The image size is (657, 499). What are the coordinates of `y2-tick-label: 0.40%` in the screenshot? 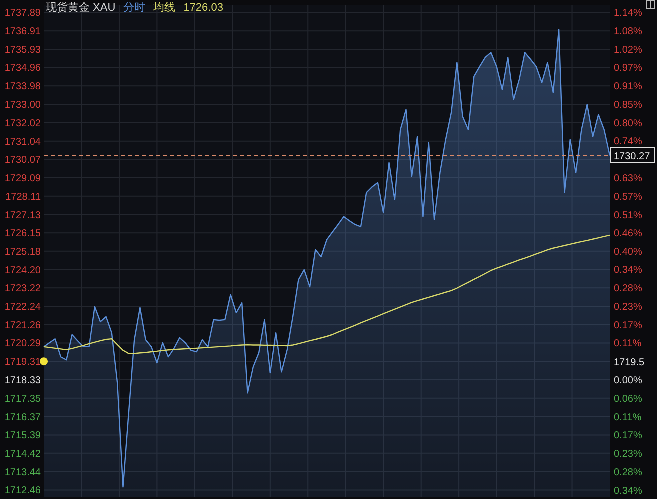 It's located at (628, 252).